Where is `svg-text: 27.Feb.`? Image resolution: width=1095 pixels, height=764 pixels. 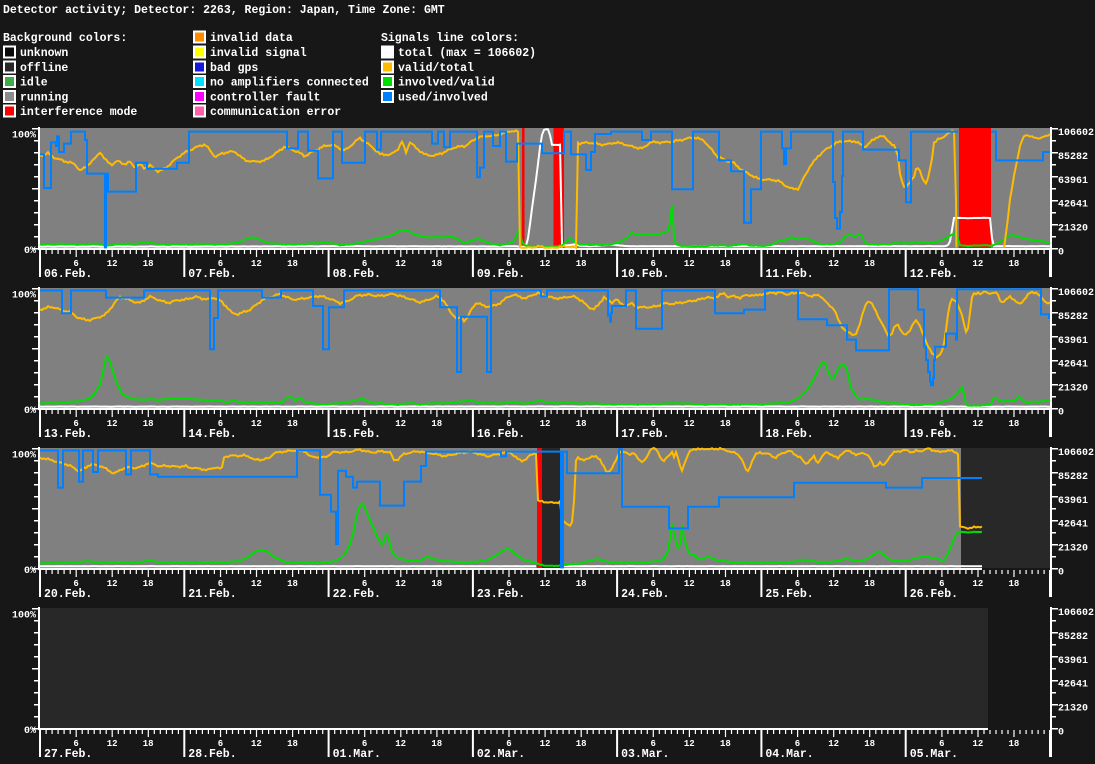
svg-text: 27.Feb. is located at coordinates (68, 754).